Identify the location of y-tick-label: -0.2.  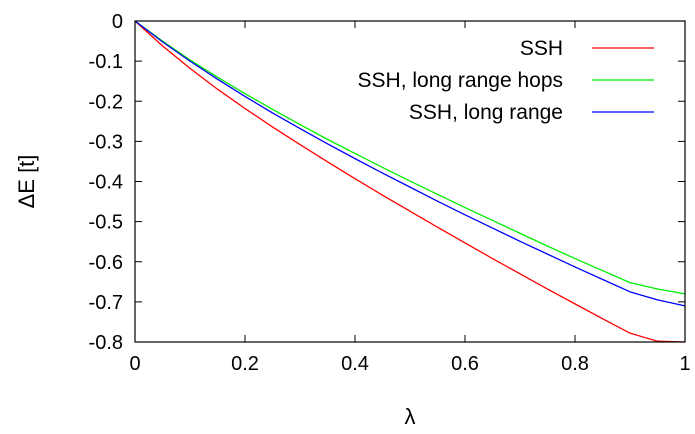
(106, 102).